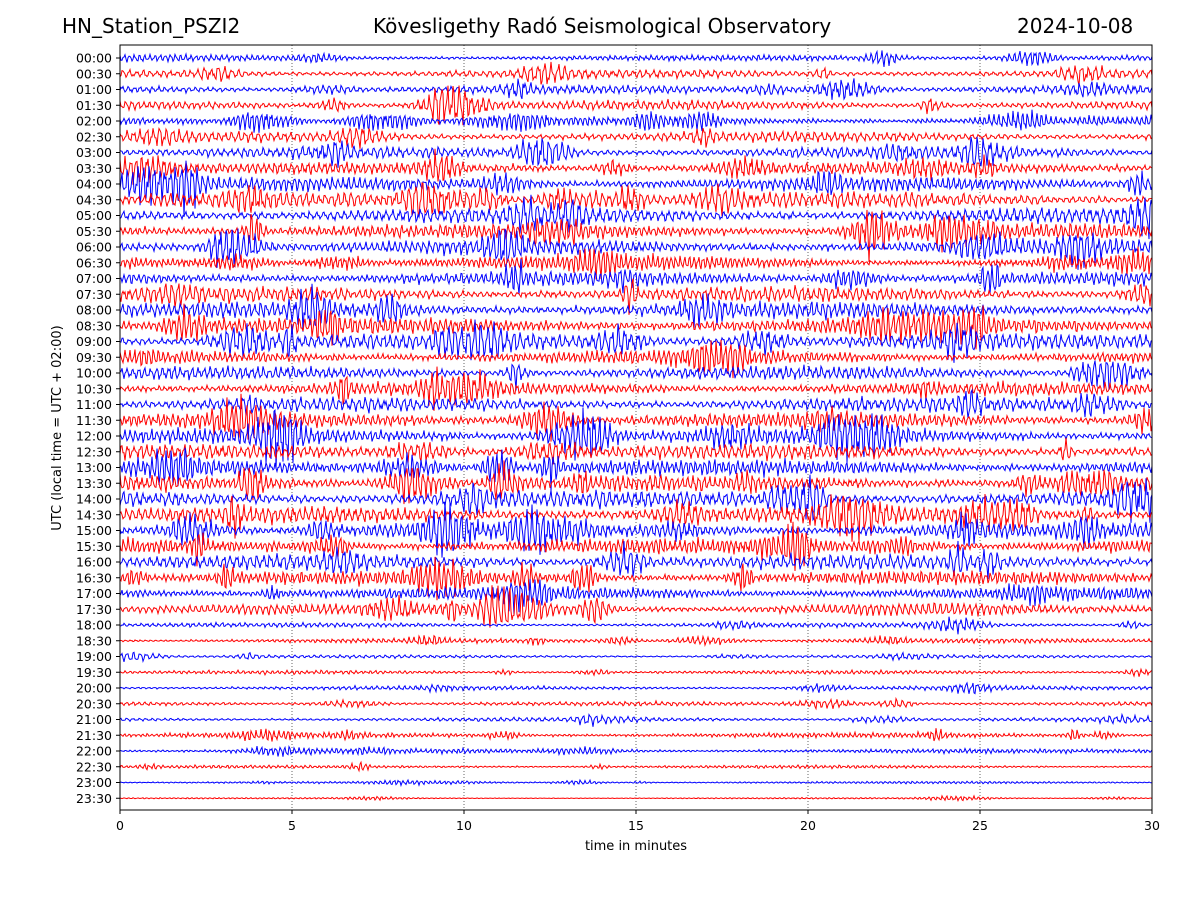  What do you see at coordinates (94, 420) in the screenshot?
I see `y-tick-label: 11:30` at bounding box center [94, 420].